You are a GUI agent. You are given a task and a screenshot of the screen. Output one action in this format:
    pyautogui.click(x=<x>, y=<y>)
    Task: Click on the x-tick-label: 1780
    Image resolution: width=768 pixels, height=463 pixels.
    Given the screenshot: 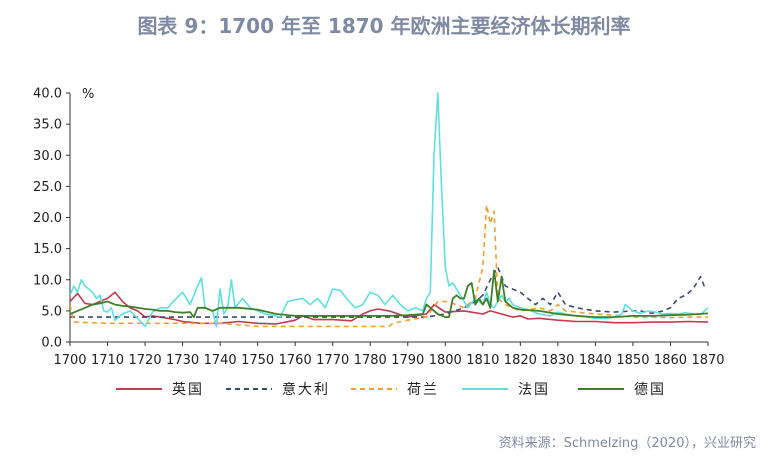 What is the action you would take?
    pyautogui.click(x=370, y=360)
    